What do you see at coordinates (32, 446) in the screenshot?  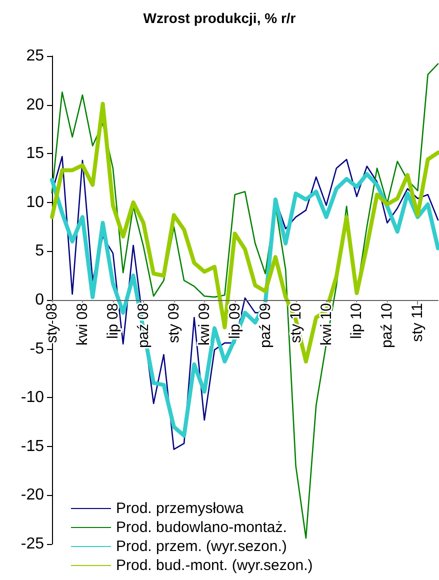 I see `y-tick-label: -15` at bounding box center [32, 446].